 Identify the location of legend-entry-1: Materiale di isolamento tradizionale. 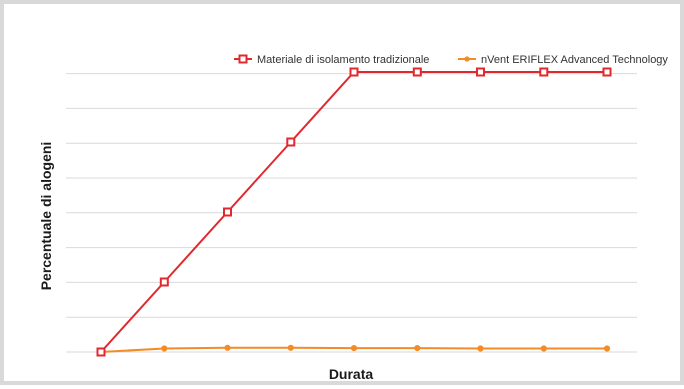
(331, 60).